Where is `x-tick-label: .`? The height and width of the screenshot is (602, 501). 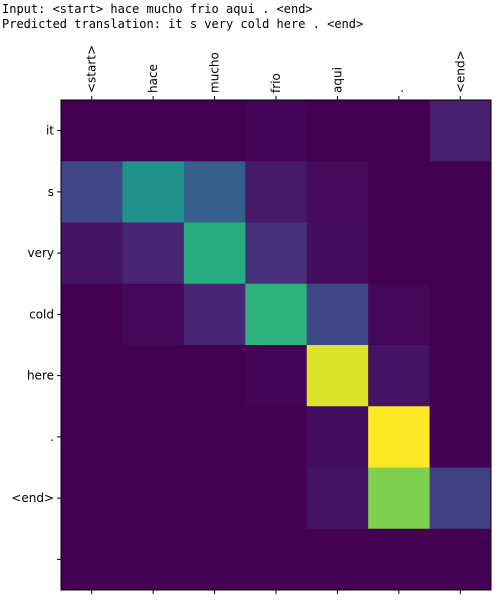 x-tick-label: . is located at coordinates (399, 91).